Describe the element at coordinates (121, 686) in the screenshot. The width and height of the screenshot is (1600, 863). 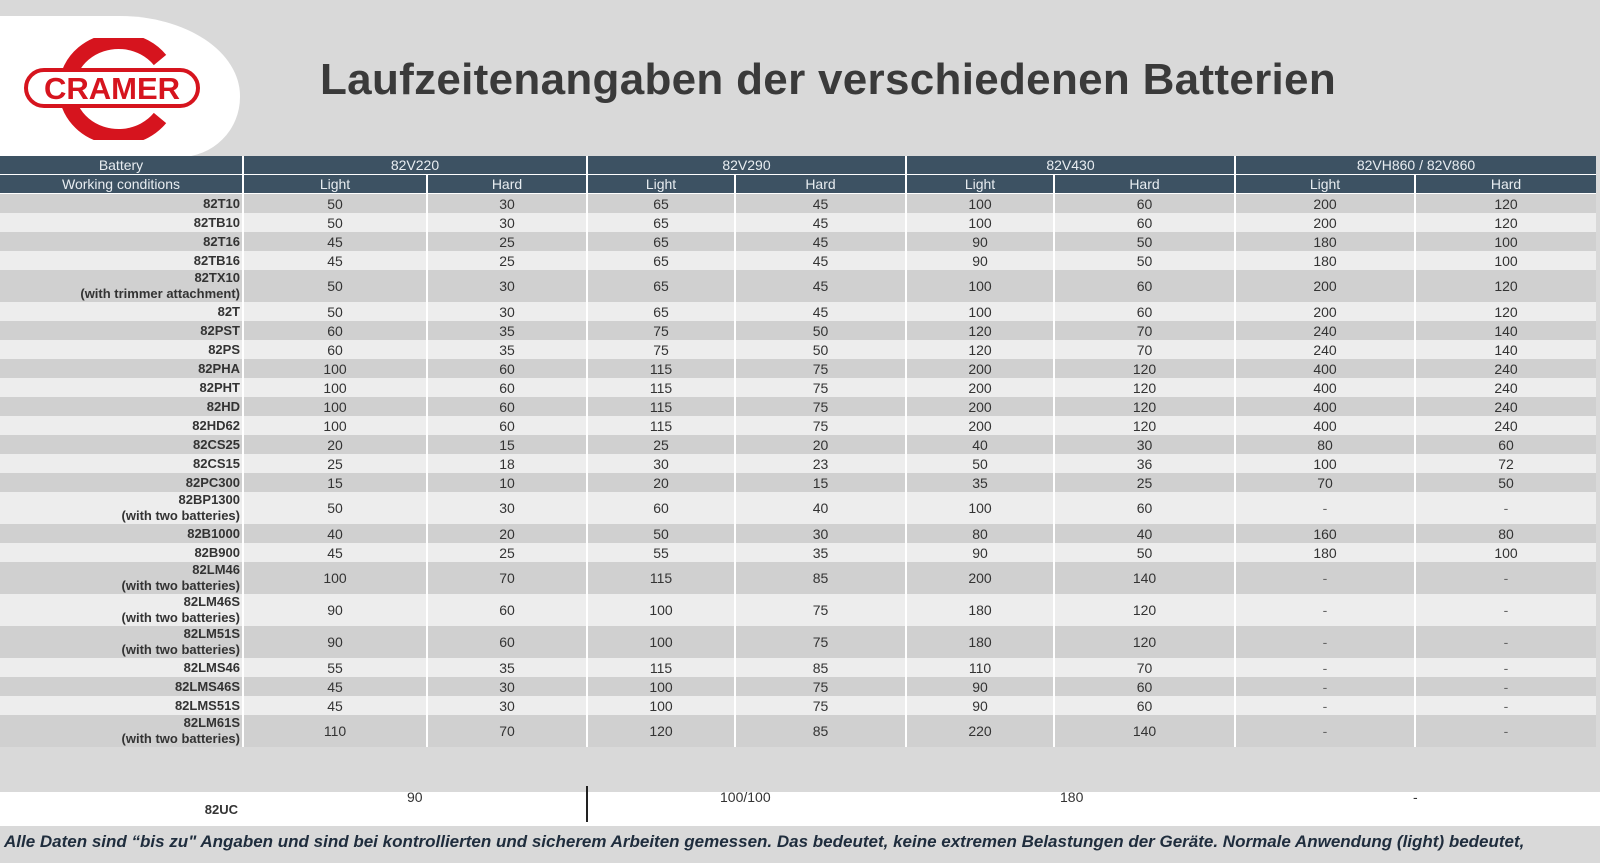
I see `row-label: 82LMS46S` at that location.